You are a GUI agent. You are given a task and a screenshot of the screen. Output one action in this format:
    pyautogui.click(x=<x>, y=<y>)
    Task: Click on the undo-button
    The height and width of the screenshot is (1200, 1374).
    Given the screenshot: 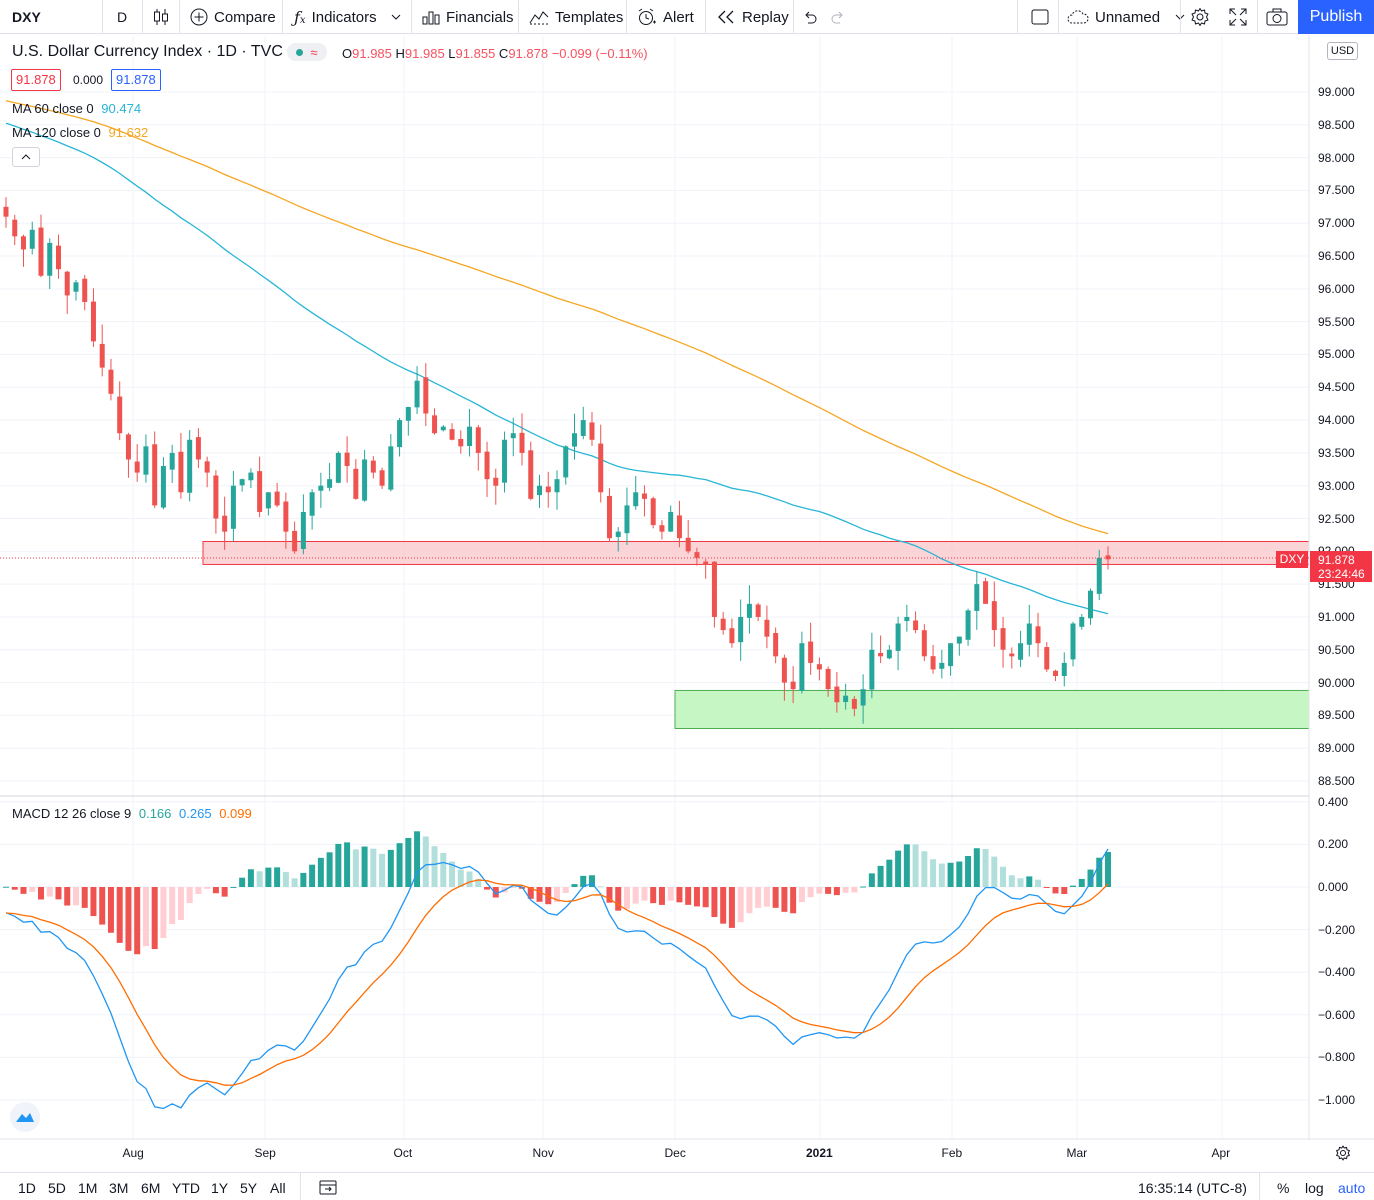 What is the action you would take?
    pyautogui.click(x=810, y=17)
    